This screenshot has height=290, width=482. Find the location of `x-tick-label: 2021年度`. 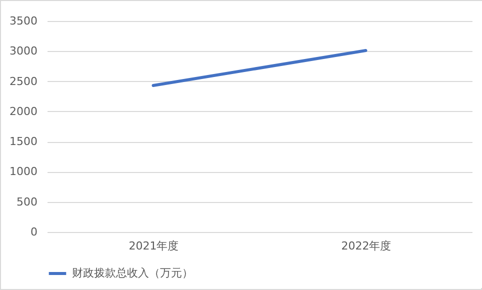

x-tick-label: 2021年度 is located at coordinates (153, 246).